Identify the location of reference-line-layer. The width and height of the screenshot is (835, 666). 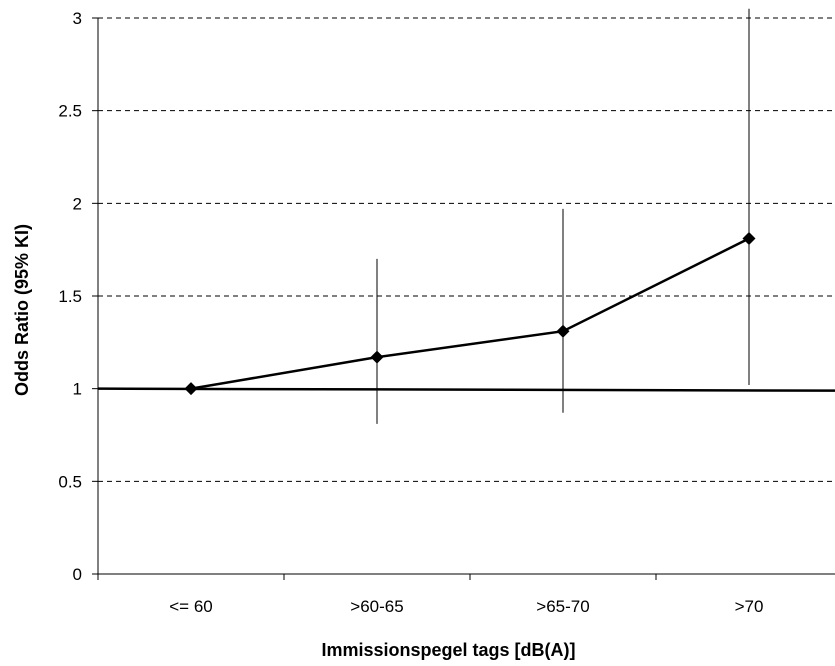
(466, 389).